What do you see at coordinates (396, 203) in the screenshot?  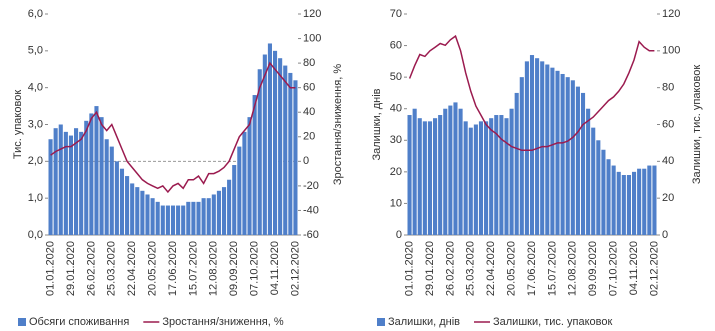 I see `y-tick-label: 10` at bounding box center [396, 203].